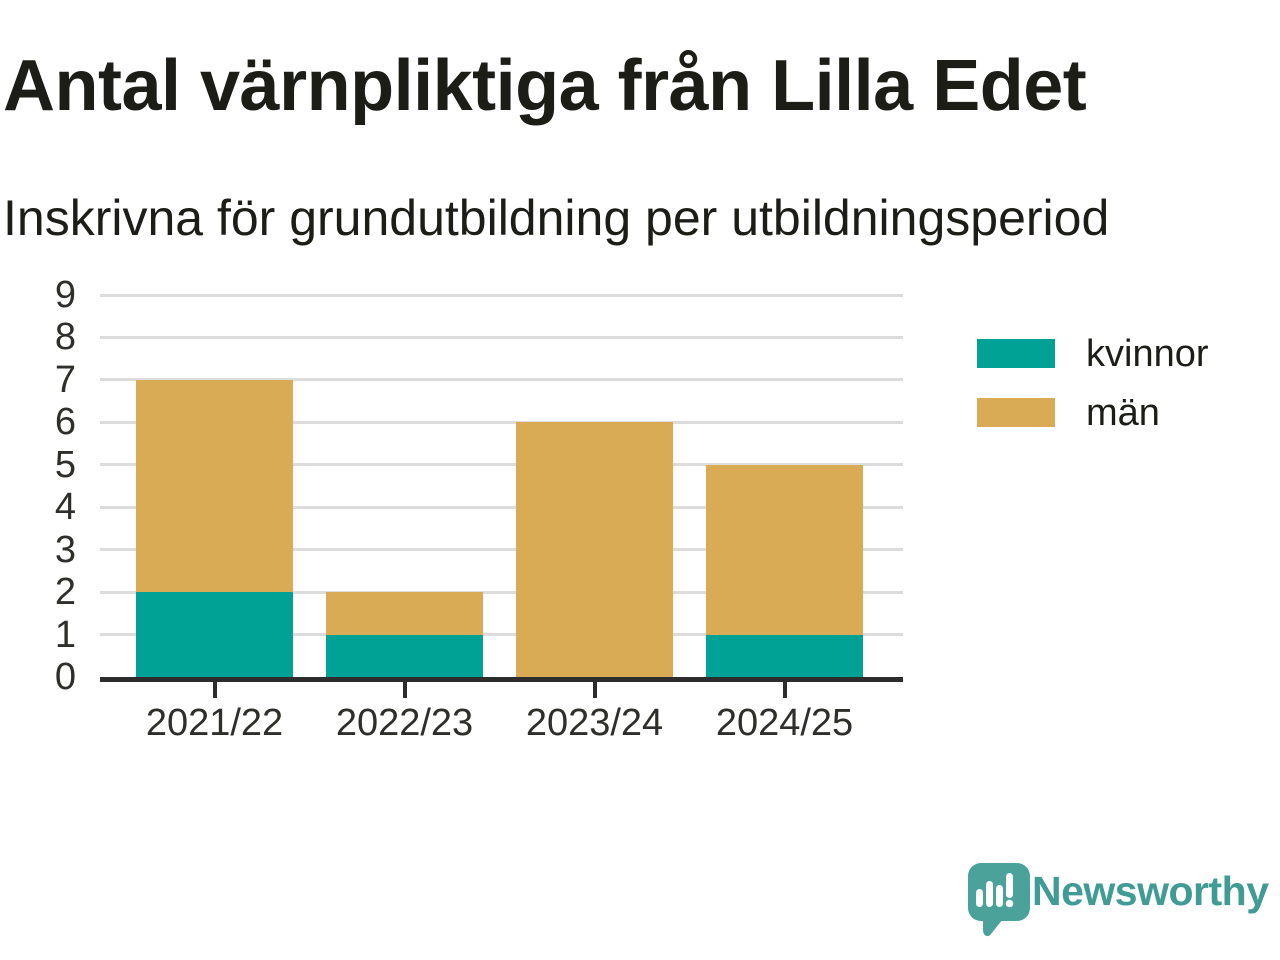 The image size is (1280, 960). Describe the element at coordinates (784, 723) in the screenshot. I see `x-tick-label-2024/25: 2024/25` at that location.